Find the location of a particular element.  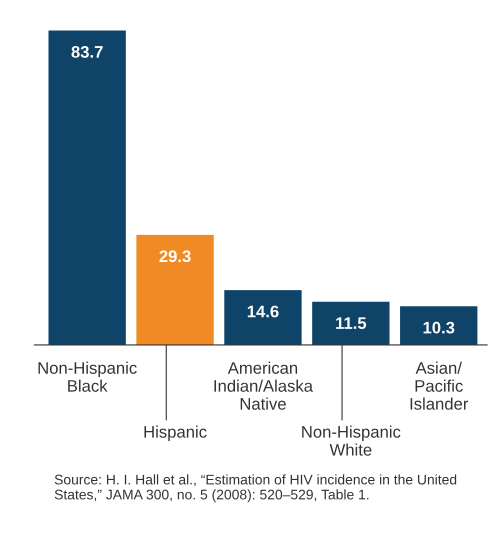

data-label: 10.3 is located at coordinates (439, 328).